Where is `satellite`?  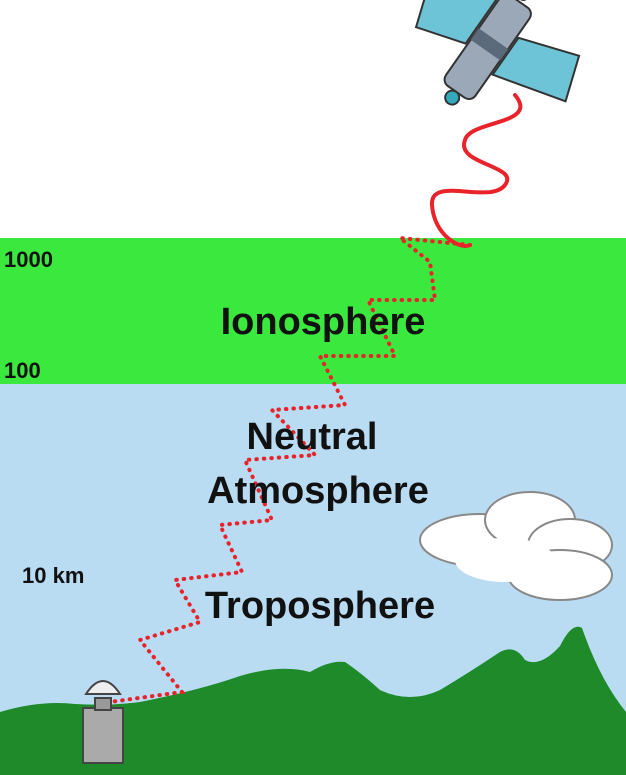
satellite is located at coordinates (497, 53).